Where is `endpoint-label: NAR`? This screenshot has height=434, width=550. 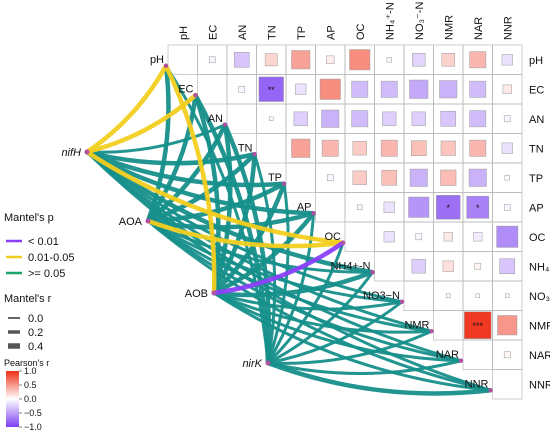
endpoint-label: NAR is located at coordinates (447, 355).